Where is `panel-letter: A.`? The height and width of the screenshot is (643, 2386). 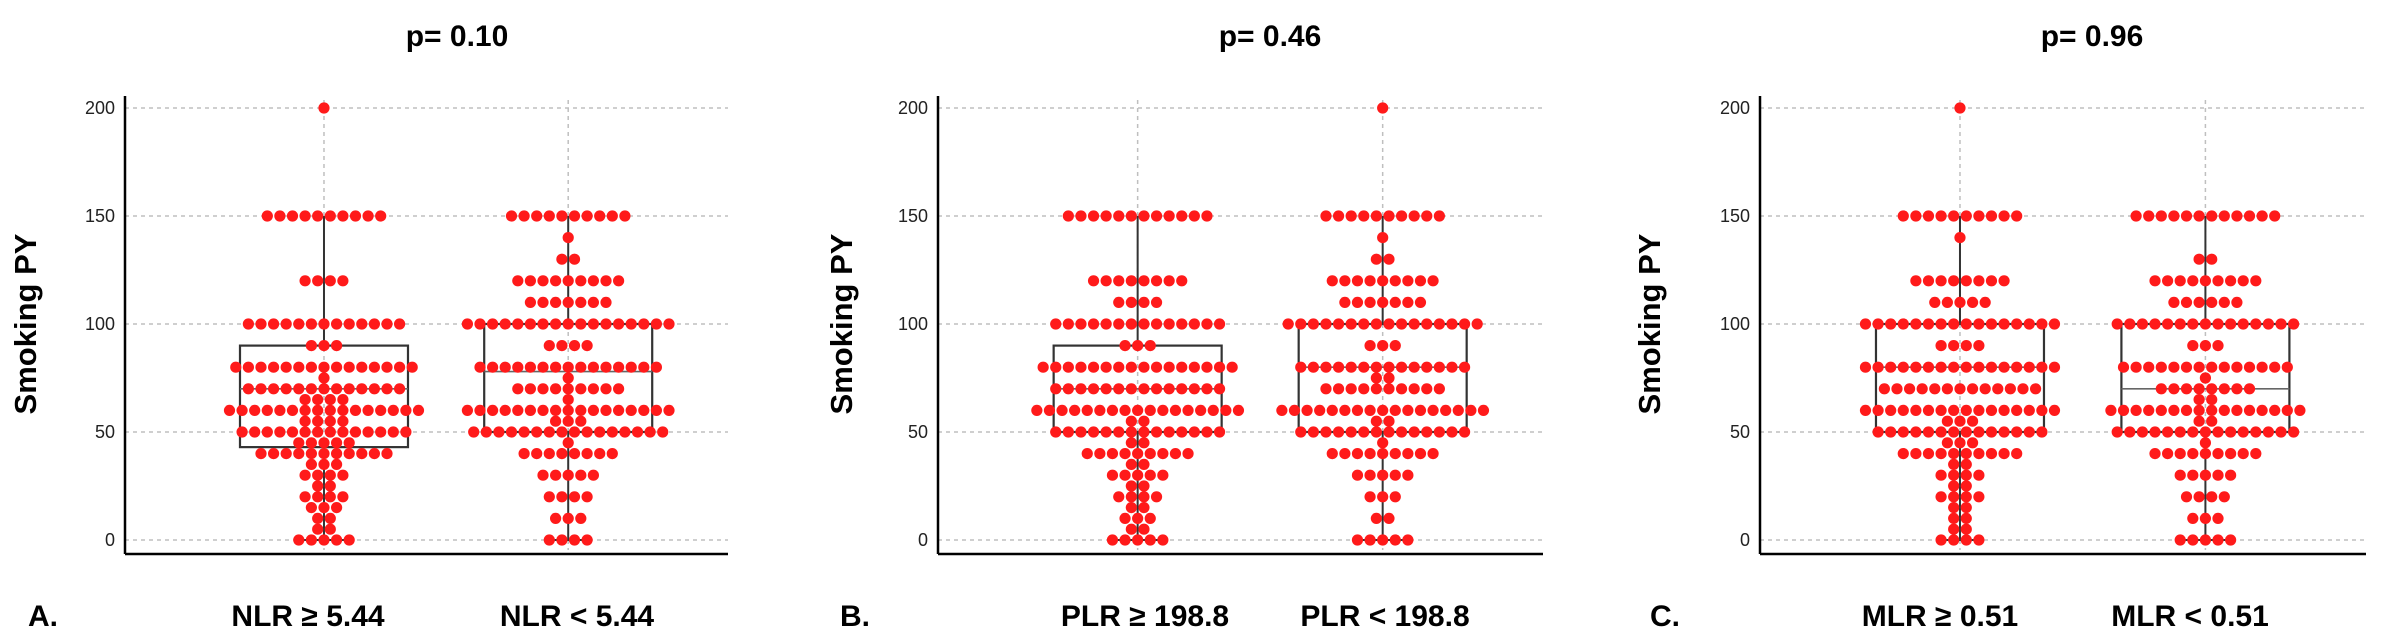 panel-letter: A. is located at coordinates (43, 616).